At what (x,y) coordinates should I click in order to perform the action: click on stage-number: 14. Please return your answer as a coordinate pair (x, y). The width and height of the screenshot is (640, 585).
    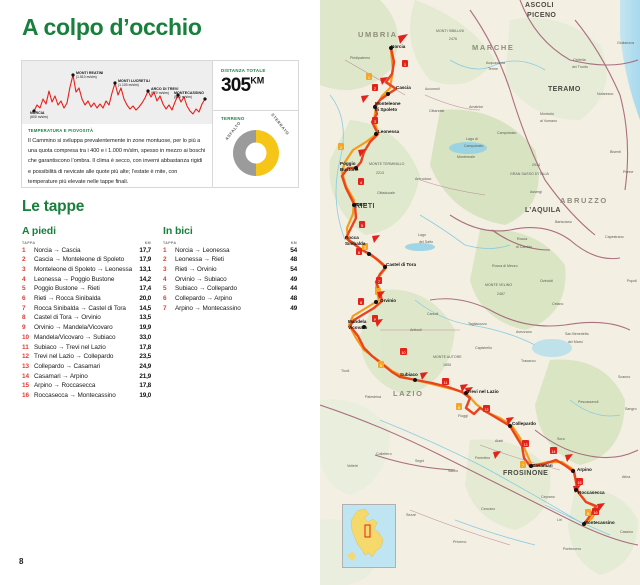
    Looking at the image, I should click on (26, 376).